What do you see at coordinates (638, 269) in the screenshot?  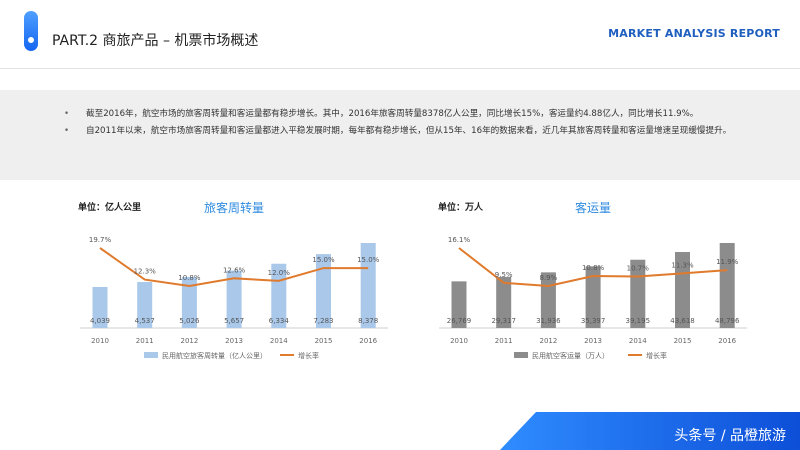 I see `growth-value-label: 10.7%` at bounding box center [638, 269].